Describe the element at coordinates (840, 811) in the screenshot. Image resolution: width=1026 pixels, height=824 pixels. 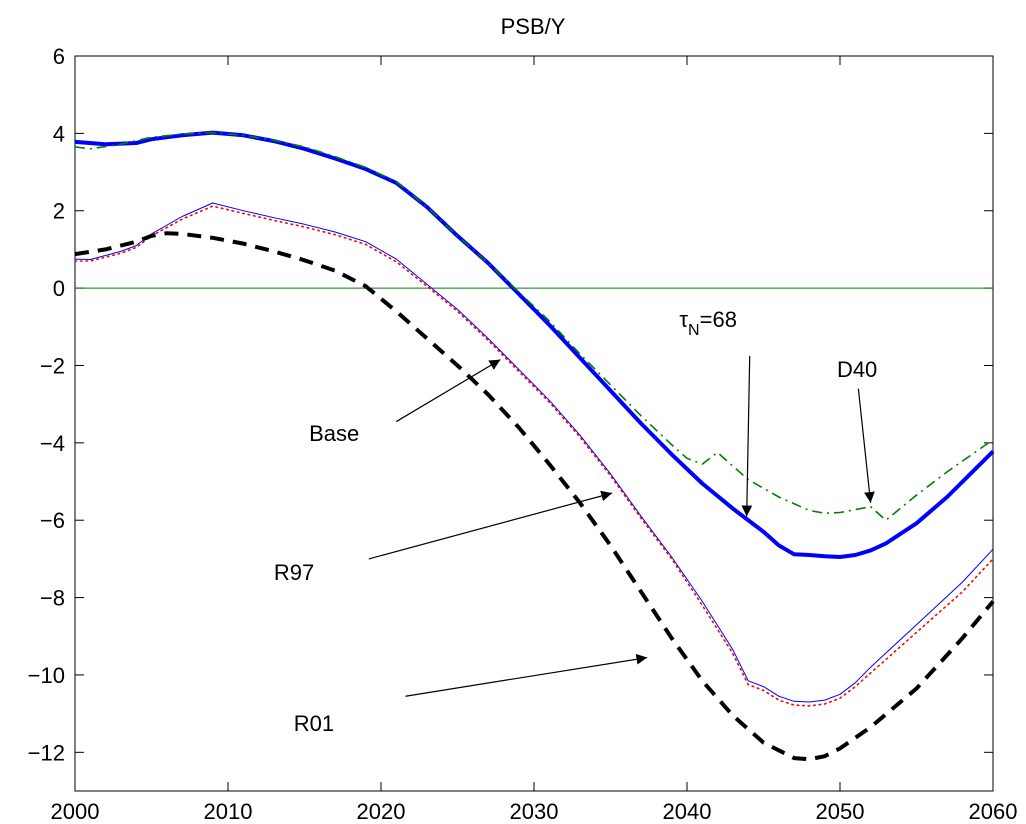
I see `x-tick-label: 2050` at that location.